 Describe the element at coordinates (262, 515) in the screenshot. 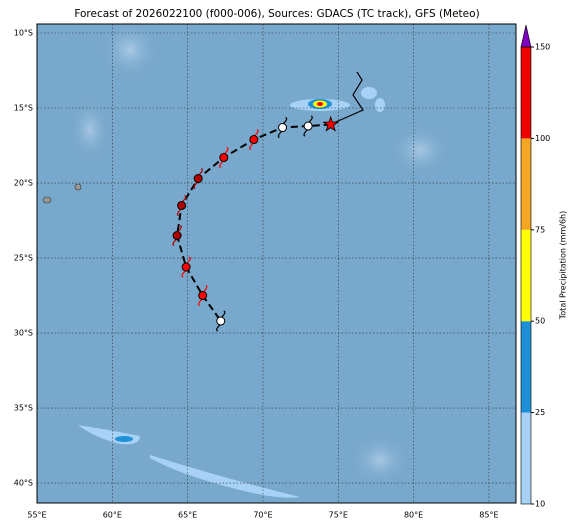

I see `x-tick-label: 70°E` at that location.